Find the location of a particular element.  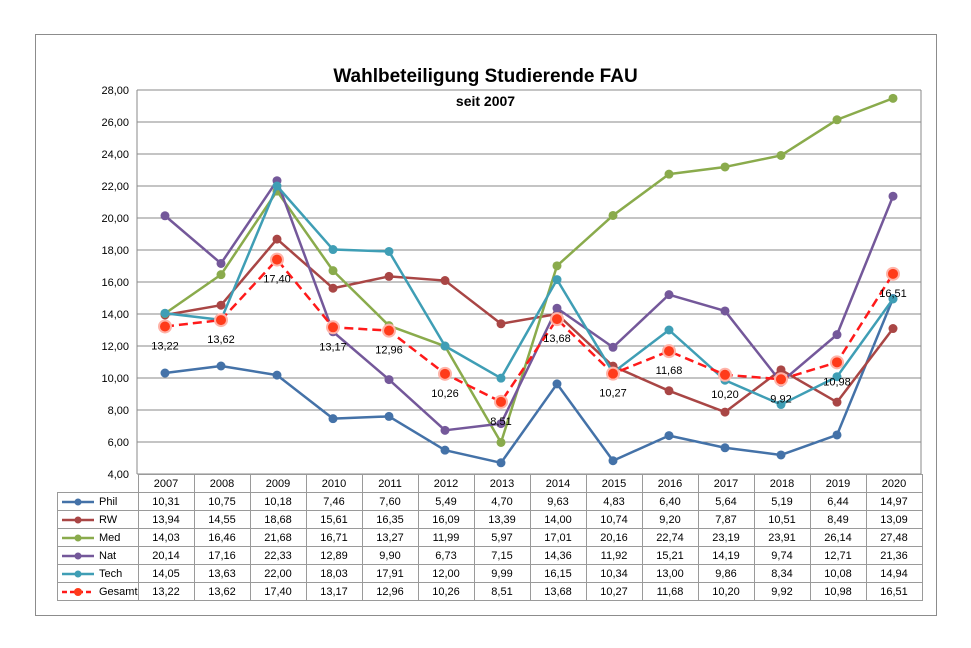

table-cell: 10,08 is located at coordinates (838, 573).